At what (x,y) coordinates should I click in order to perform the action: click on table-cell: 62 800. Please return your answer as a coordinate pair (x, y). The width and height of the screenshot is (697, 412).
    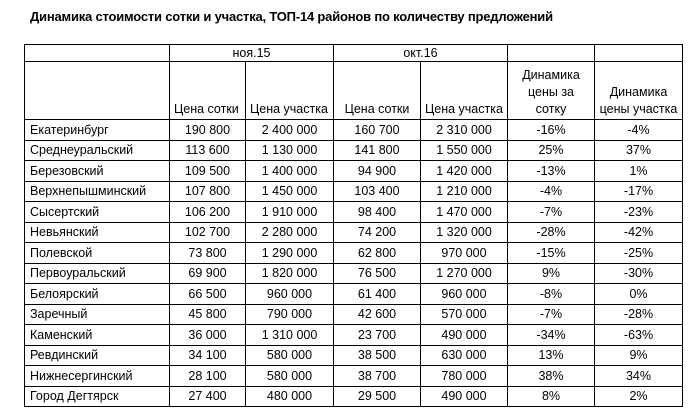
    Looking at the image, I should click on (377, 253).